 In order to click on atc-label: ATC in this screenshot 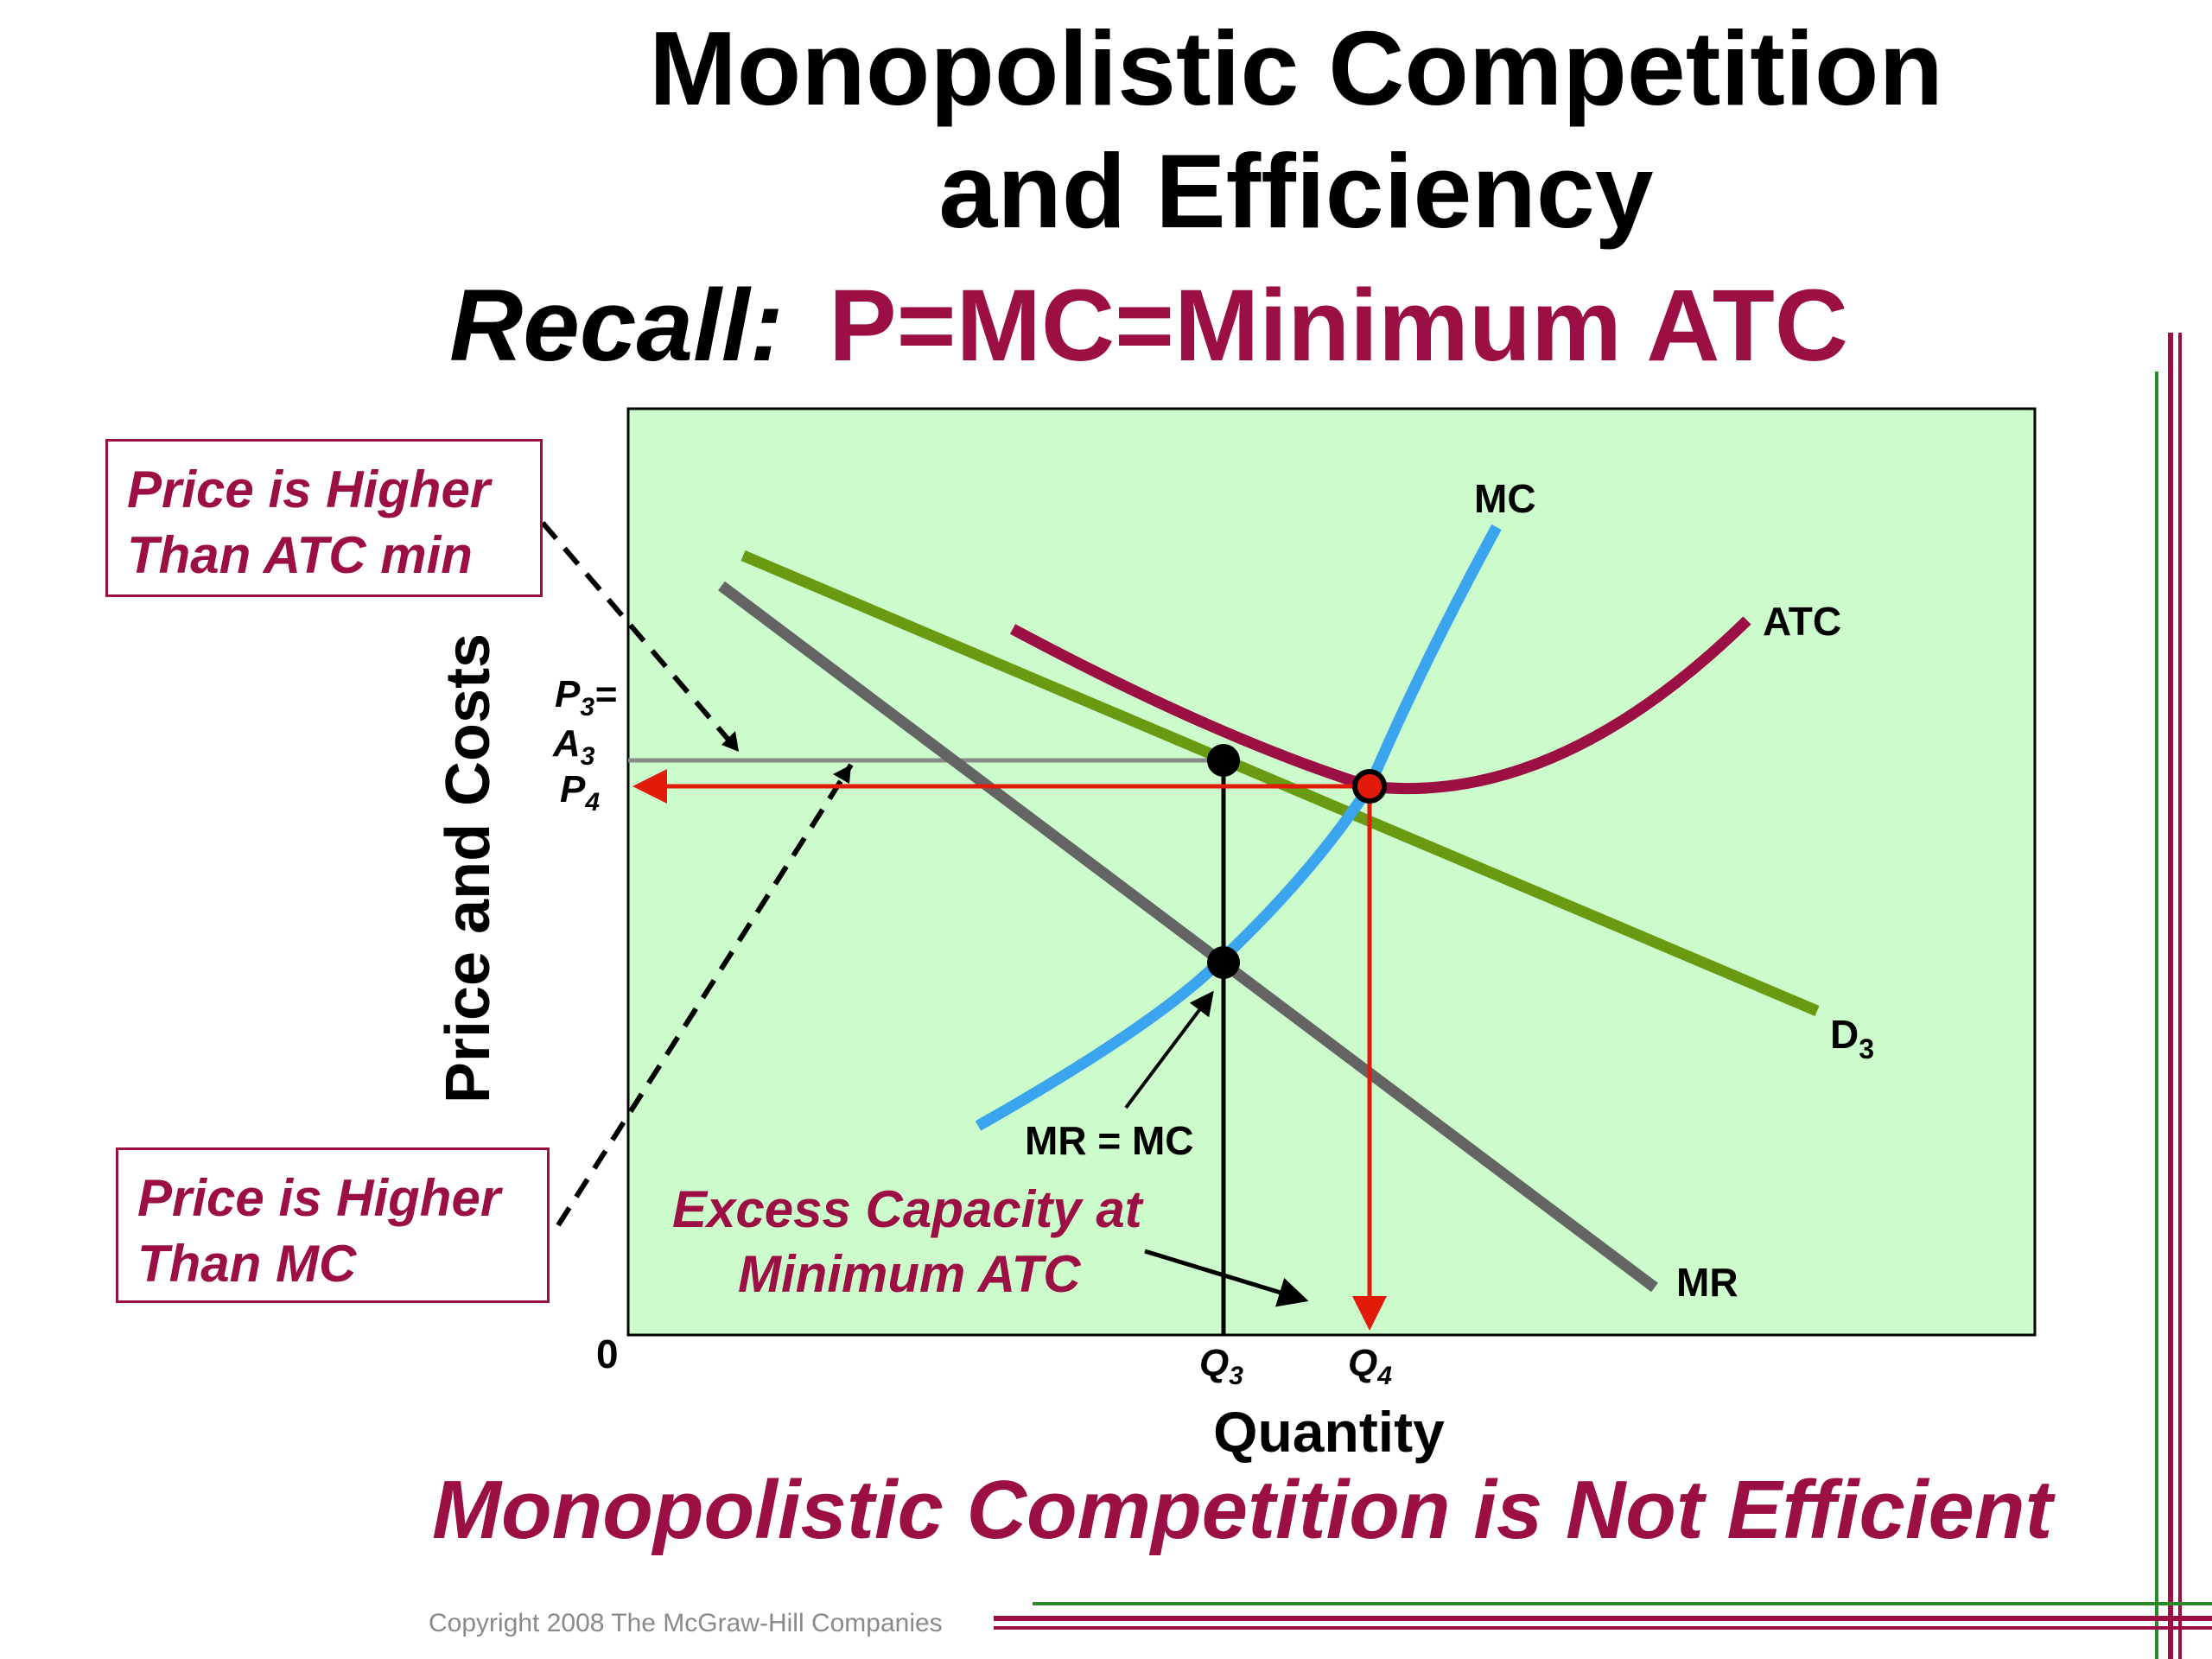, I will do `click(1802, 621)`.